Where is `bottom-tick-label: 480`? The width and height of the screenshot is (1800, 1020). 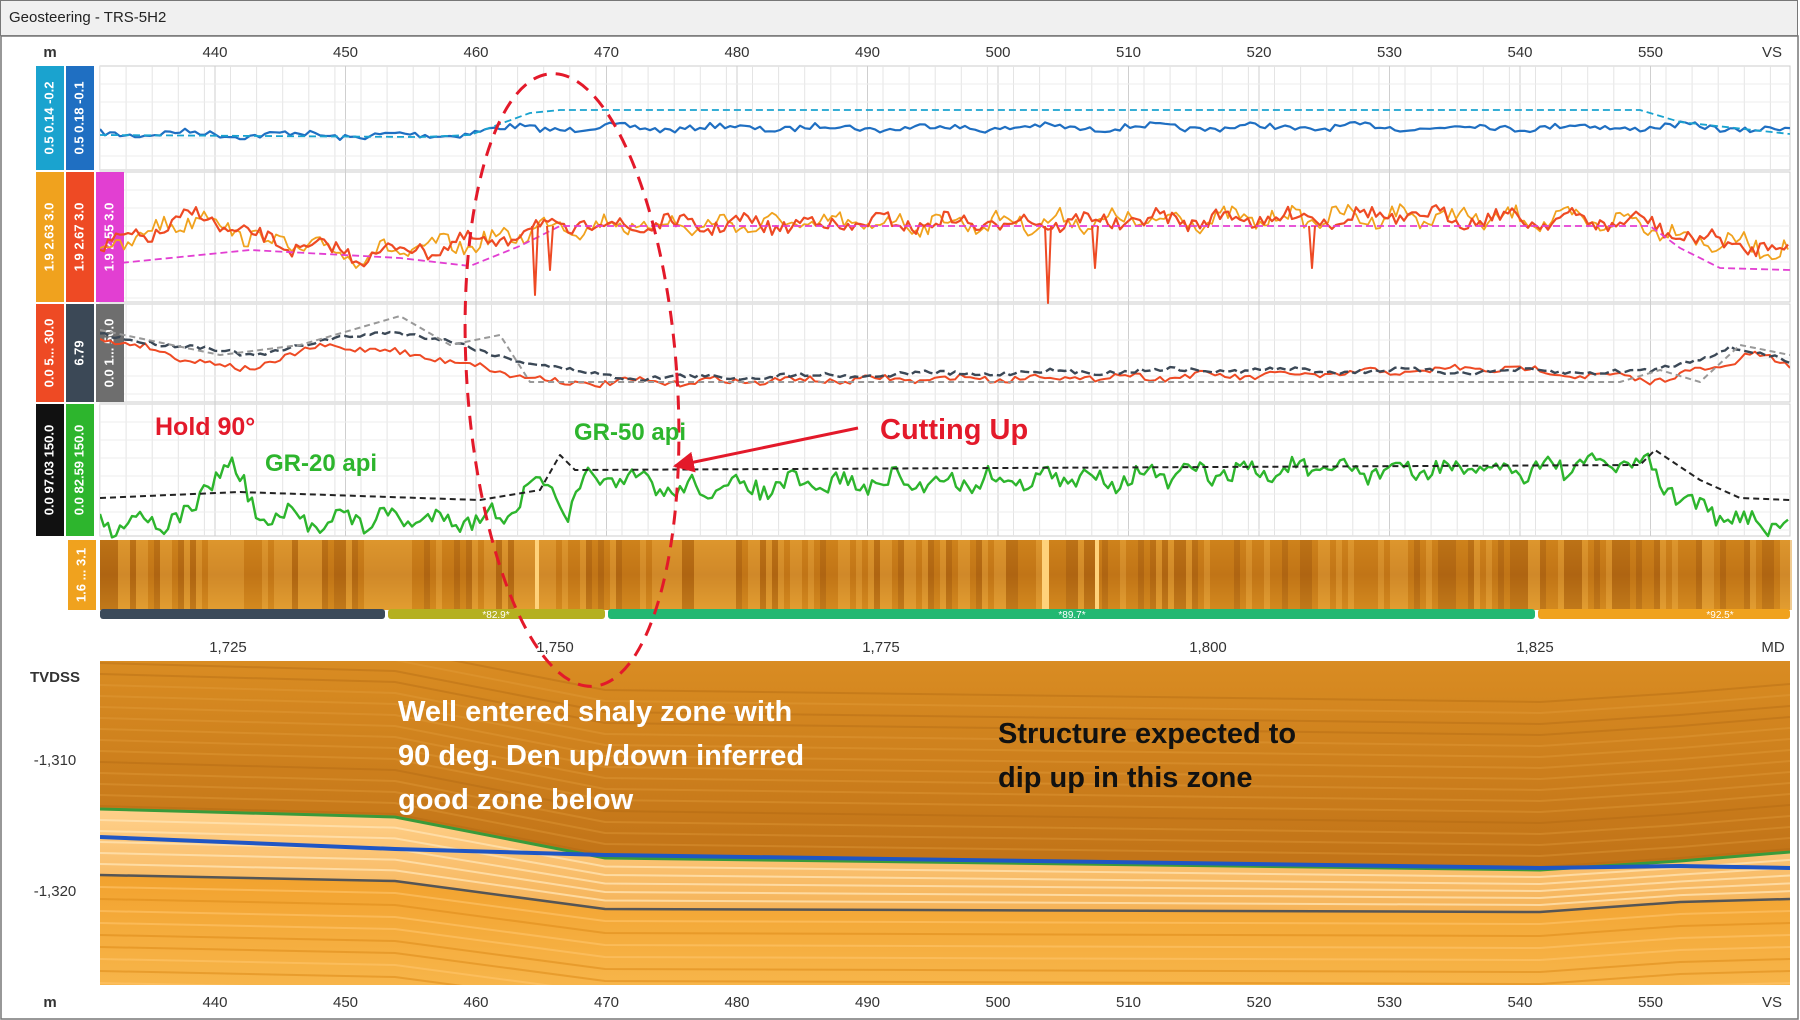
bottom-tick-label: 480 is located at coordinates (736, 1002).